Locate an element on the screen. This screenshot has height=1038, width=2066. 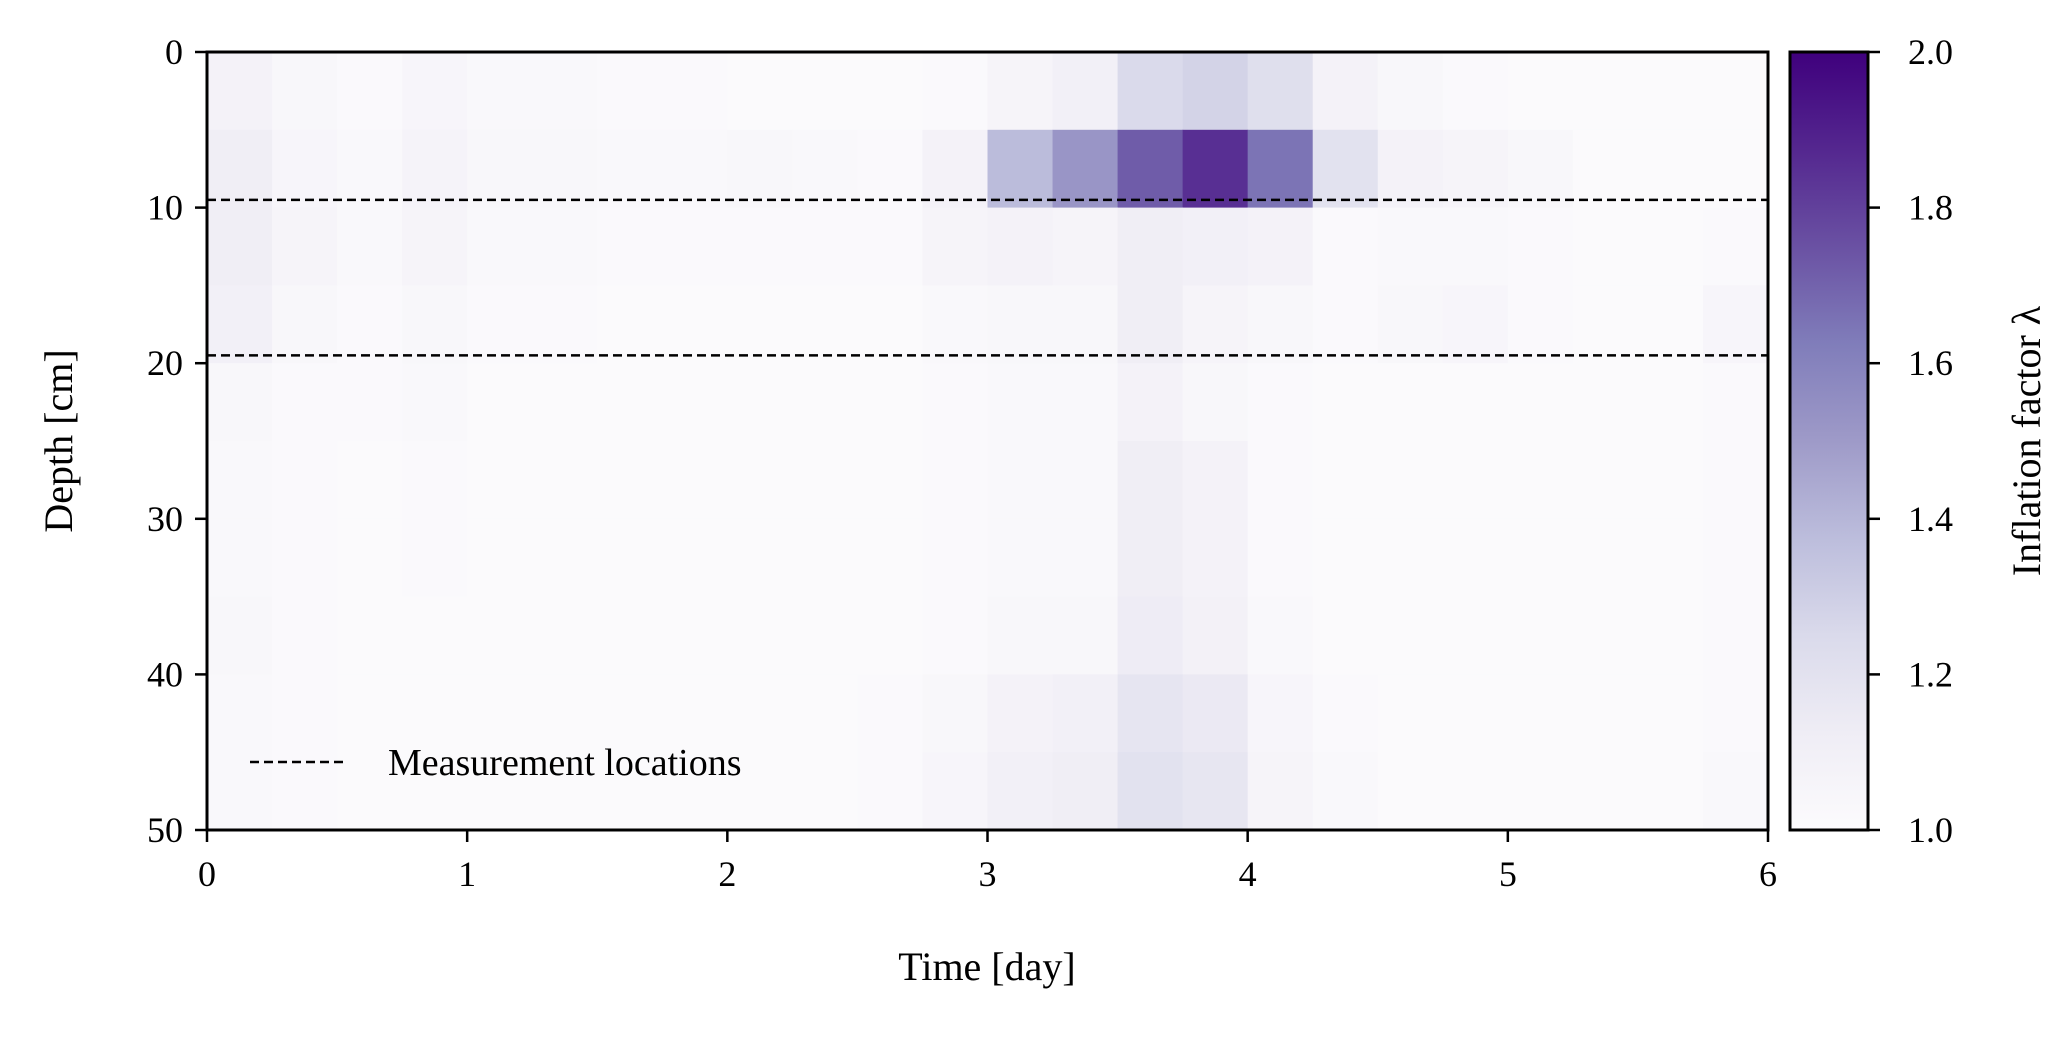
x-axis: 0 1 2 3 4 5 6 is located at coordinates (987, 862).